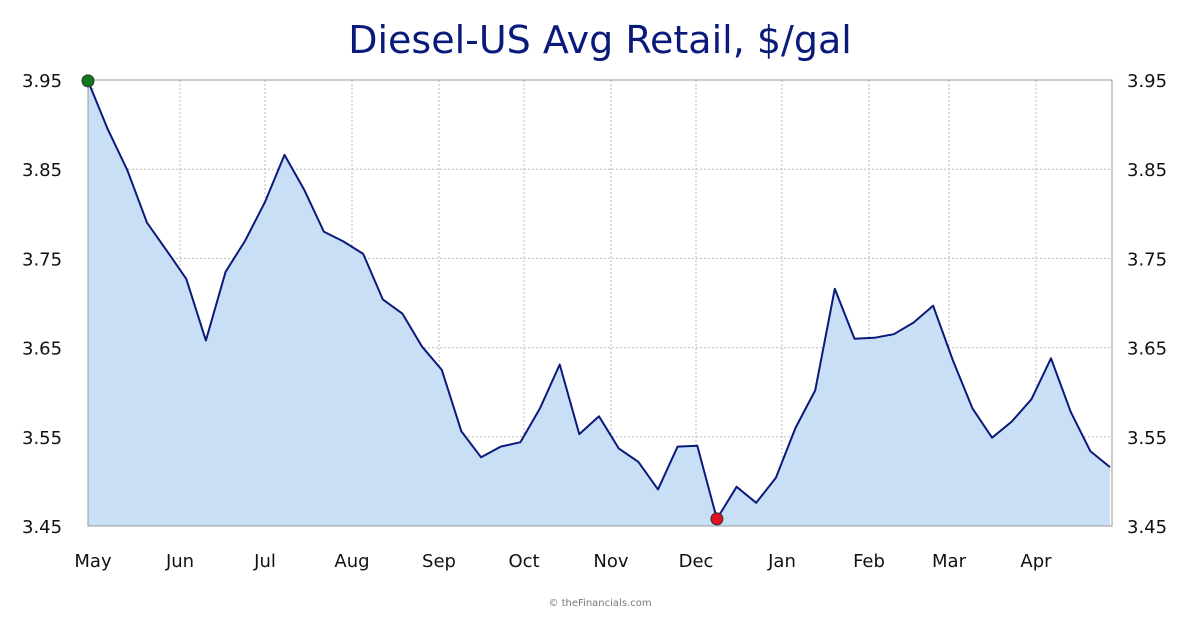  I want to click on x-tick-label: Nov, so click(610, 561).